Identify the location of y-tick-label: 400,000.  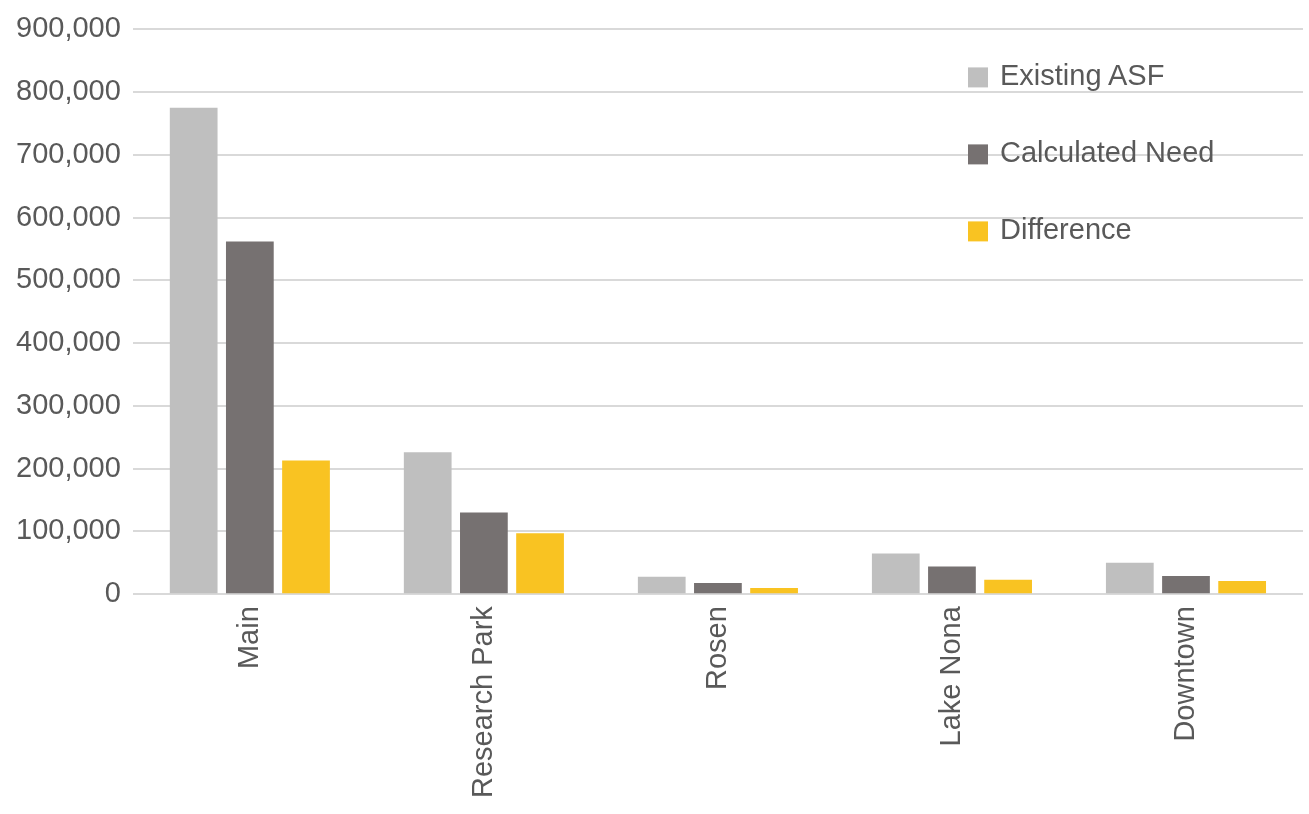
(68, 341).